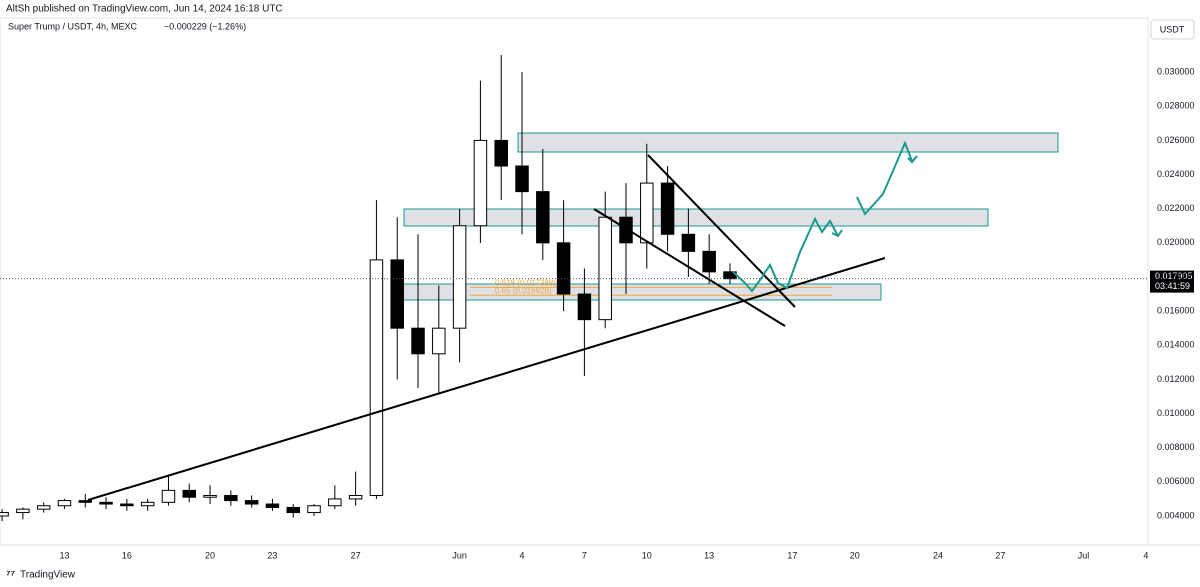  What do you see at coordinates (938, 555) in the screenshot?
I see `x-tick-label: 24` at bounding box center [938, 555].